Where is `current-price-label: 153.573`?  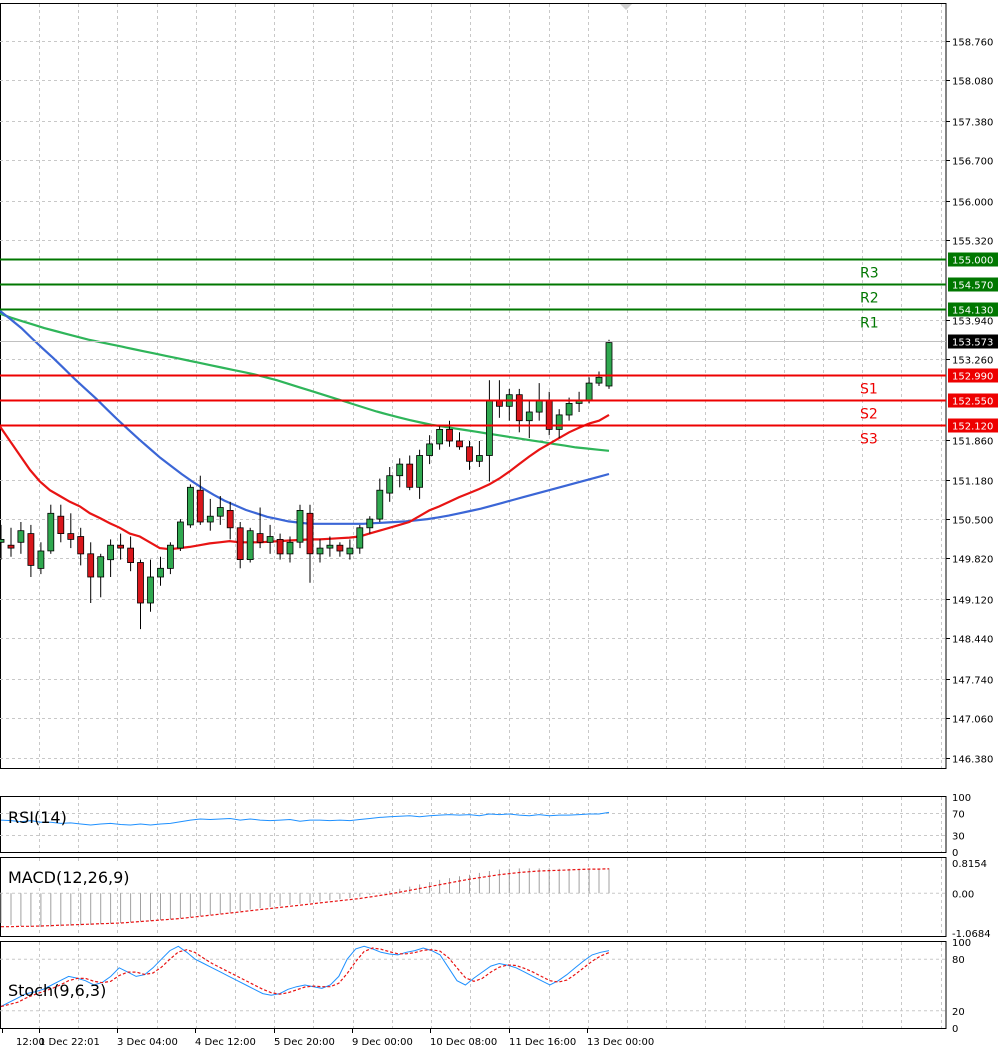 current-price-label: 153.573 is located at coordinates (972, 343).